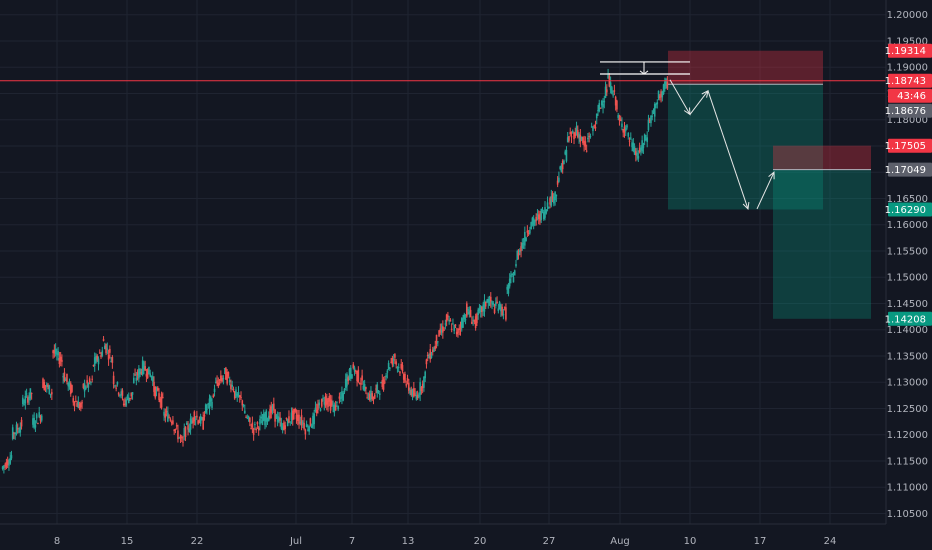 This screenshot has width=932, height=550. What do you see at coordinates (910, 95) in the screenshot?
I see `price-axis-label: 43:46` at bounding box center [910, 95].